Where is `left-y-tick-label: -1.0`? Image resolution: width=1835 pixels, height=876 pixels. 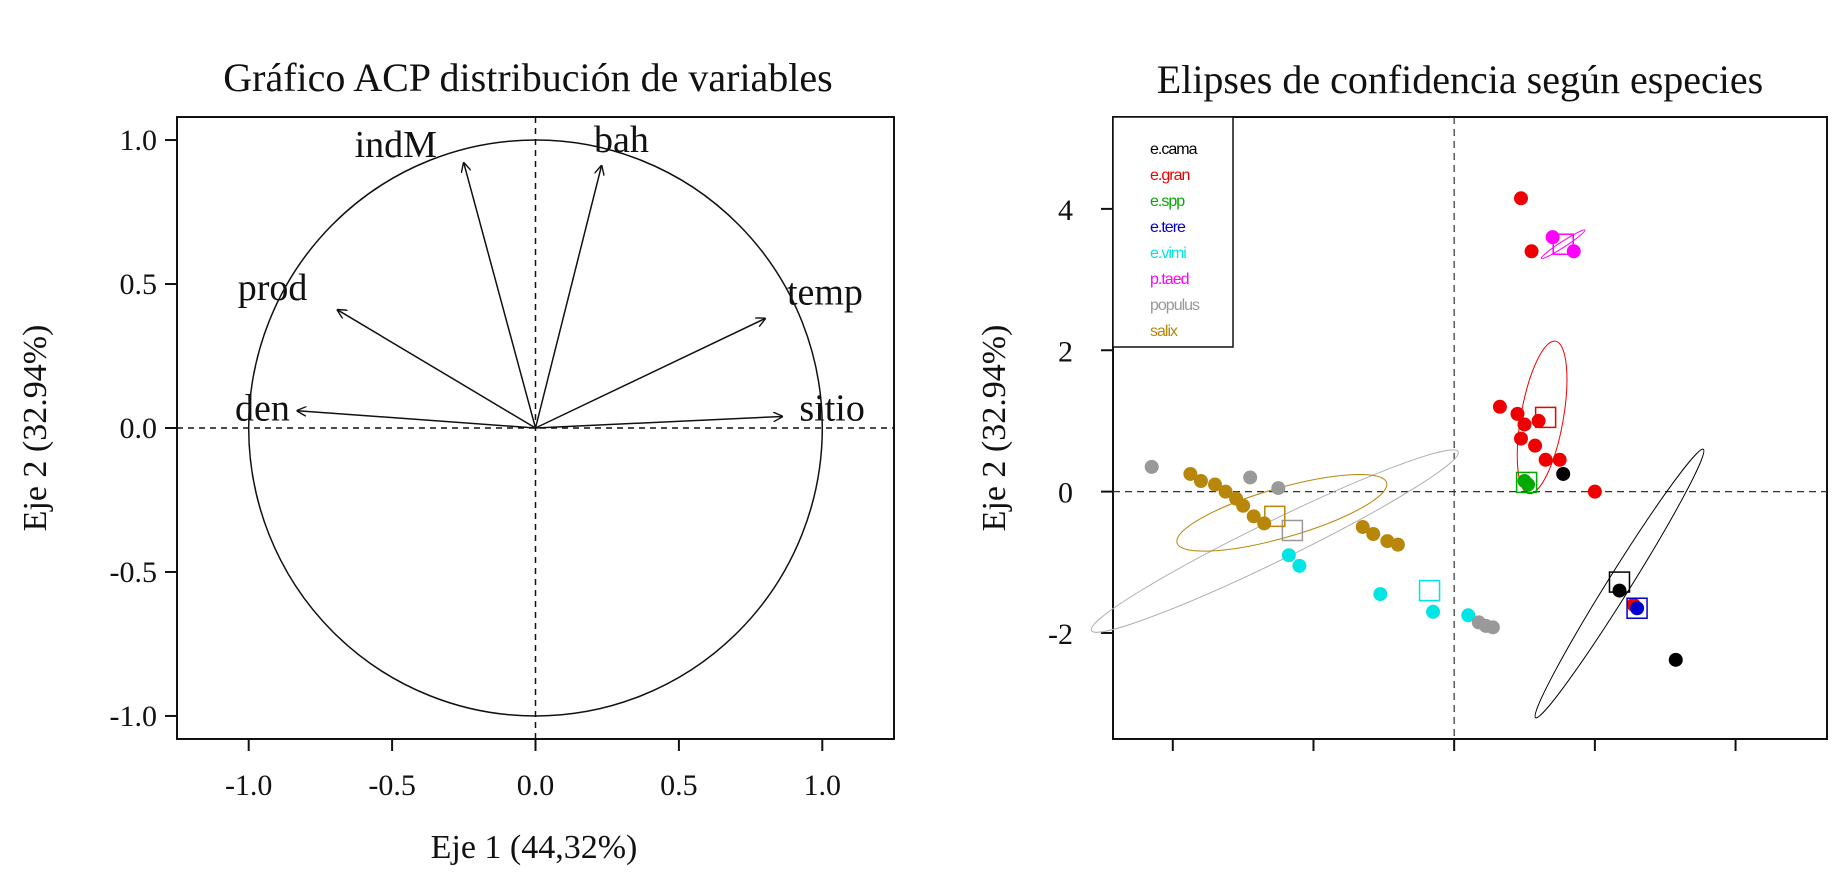
left-y-tick-label: -1.0 is located at coordinates (134, 716).